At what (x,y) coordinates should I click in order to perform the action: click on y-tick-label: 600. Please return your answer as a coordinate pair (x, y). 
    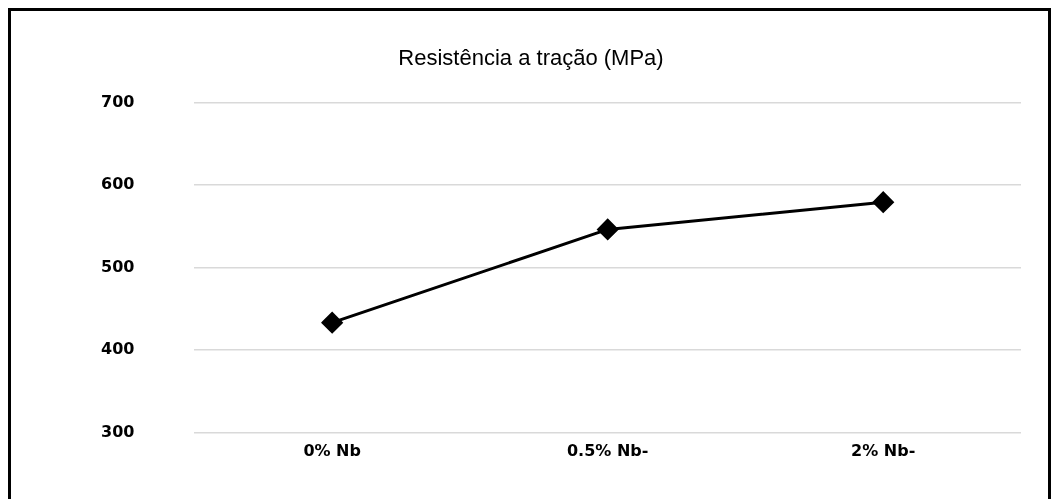
    Looking at the image, I should click on (117, 184).